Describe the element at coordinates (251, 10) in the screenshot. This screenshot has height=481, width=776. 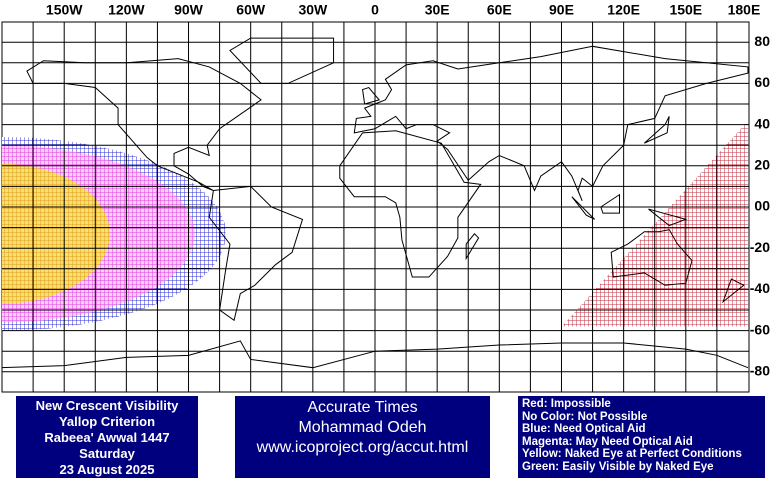
I see `lon-label: 60W` at that location.